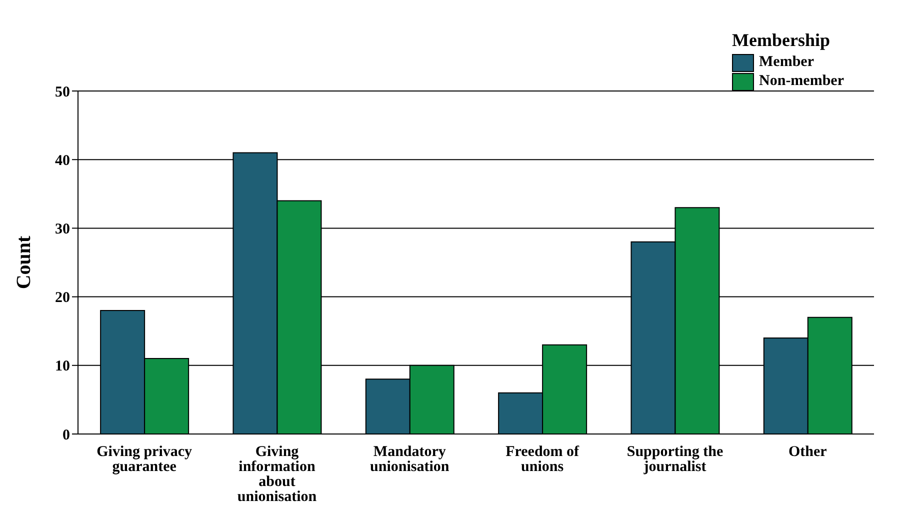 This screenshot has width=904, height=514. What do you see at coordinates (62, 298) in the screenshot?
I see `y-tick-label: 20` at bounding box center [62, 298].